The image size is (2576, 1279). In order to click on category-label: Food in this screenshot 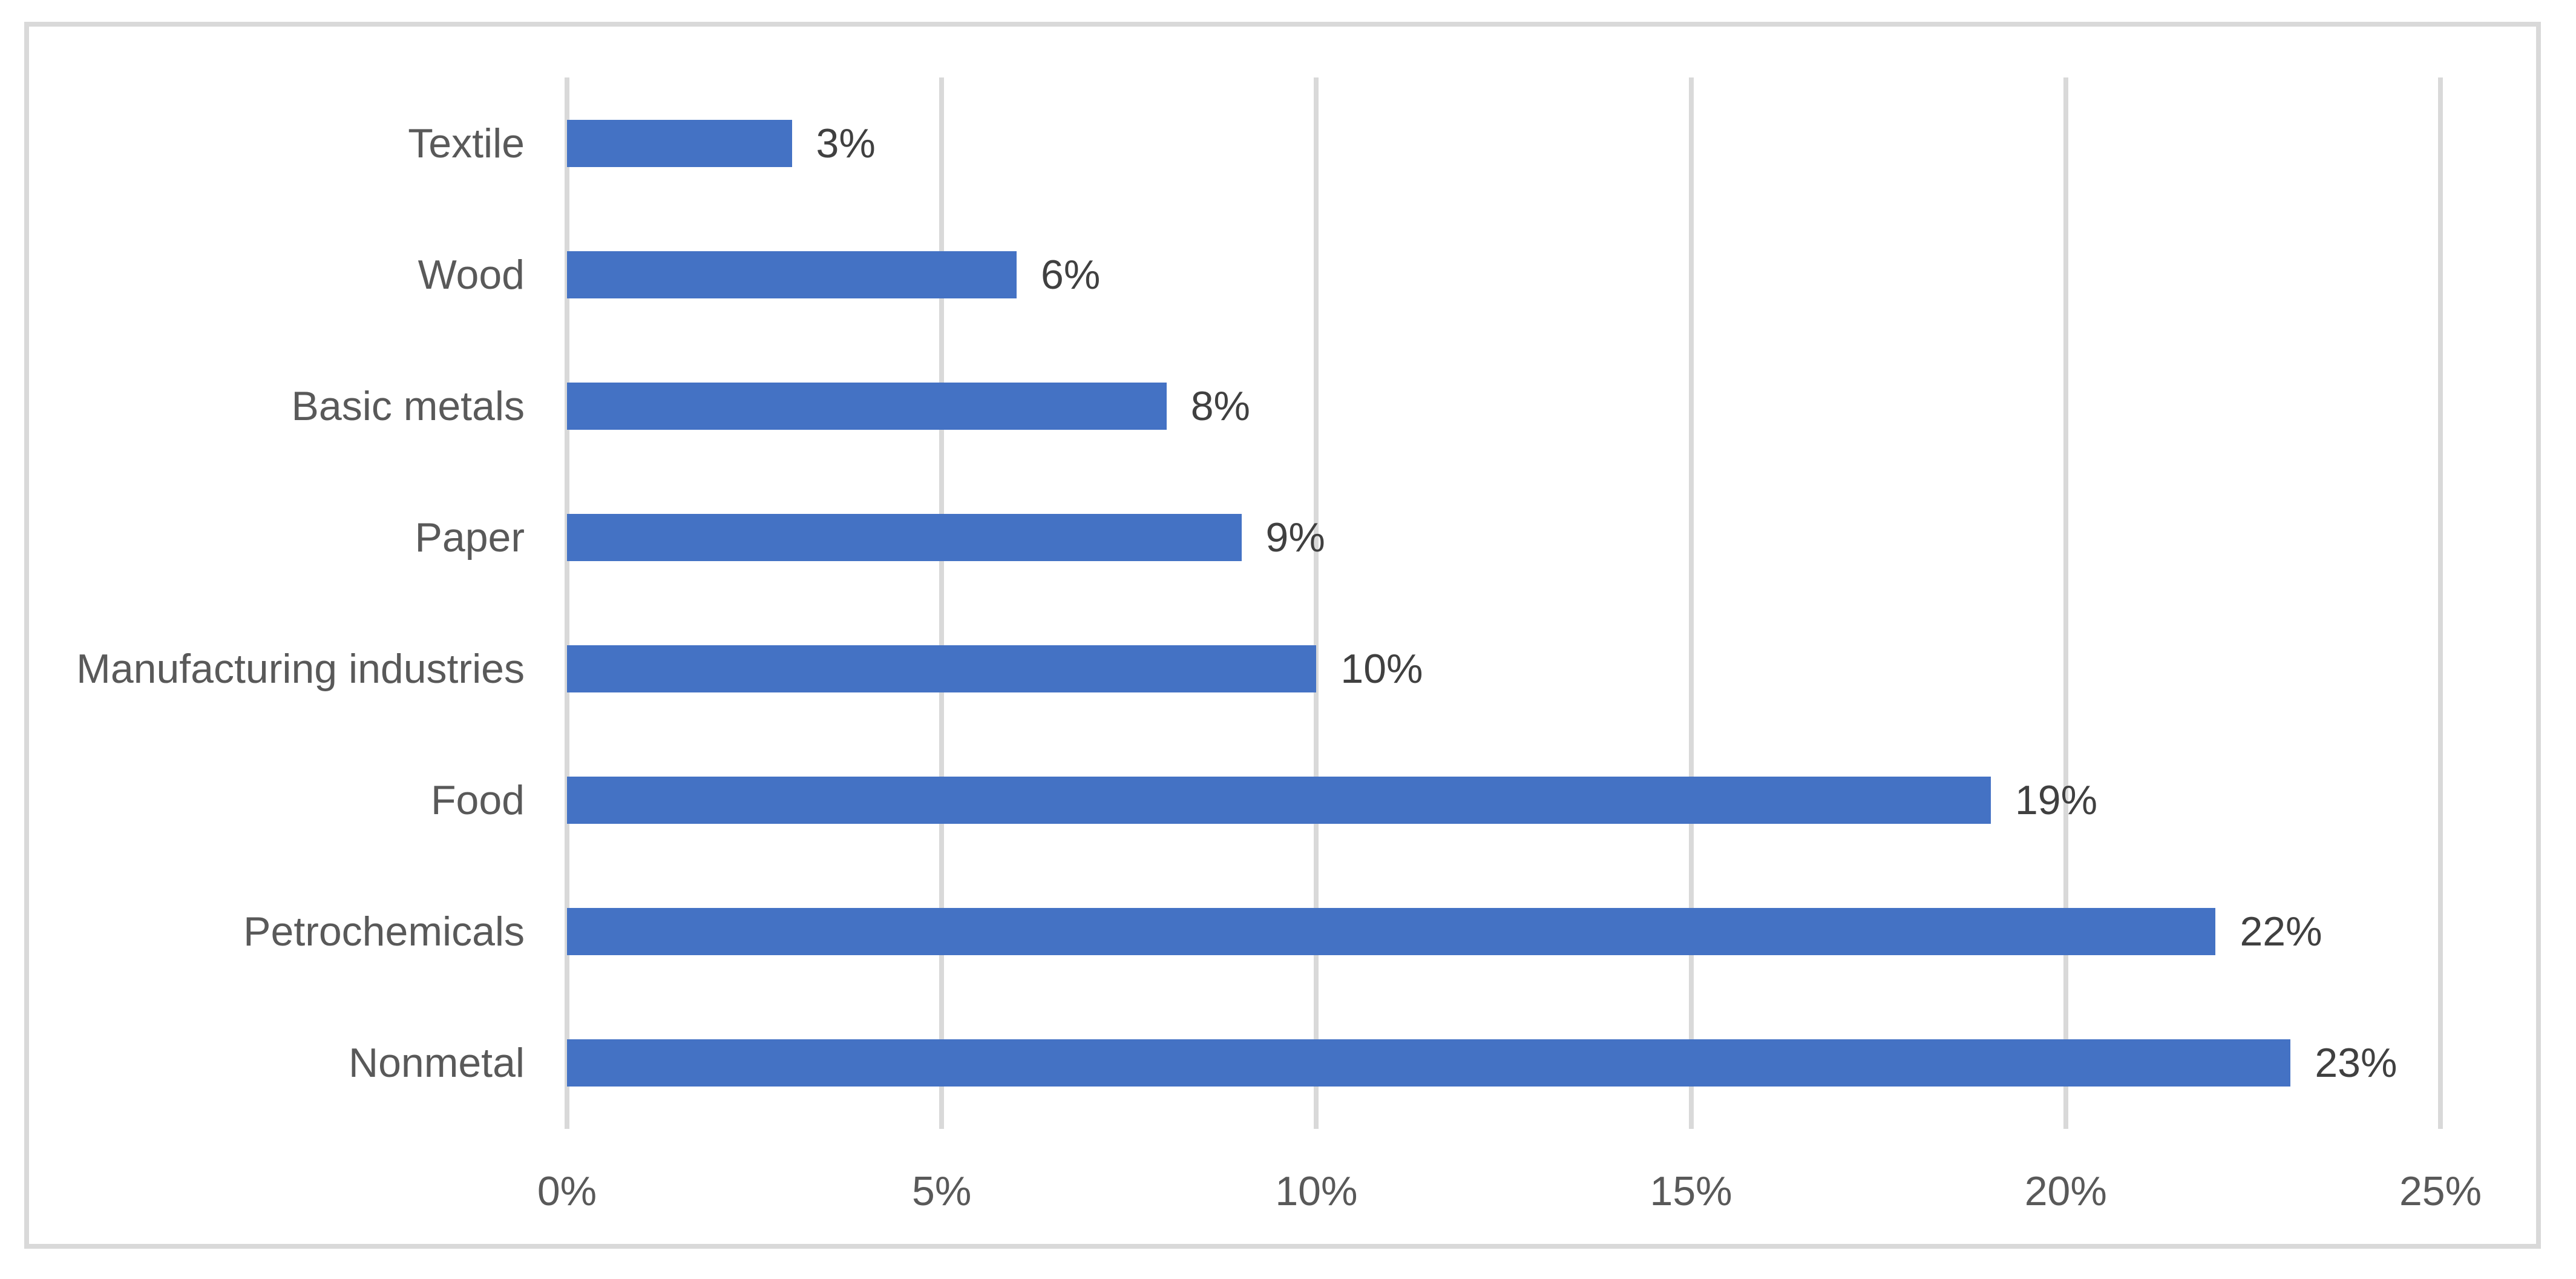, I will do `click(478, 800)`.